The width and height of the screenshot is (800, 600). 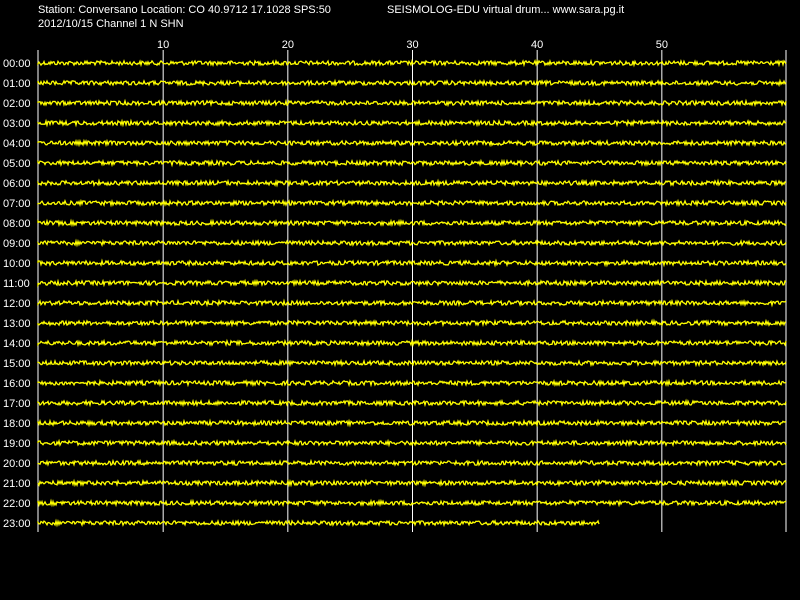 What do you see at coordinates (17, 464) in the screenshot?
I see `hour-label: 20:00` at bounding box center [17, 464].